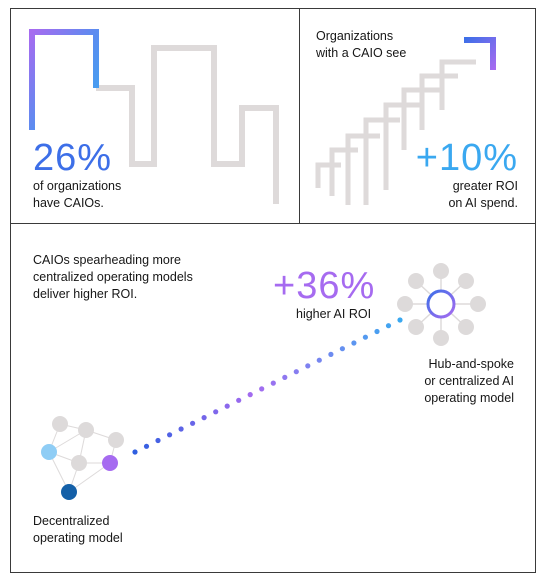  I want to click on decentralized-network-graphic, so click(82, 458).